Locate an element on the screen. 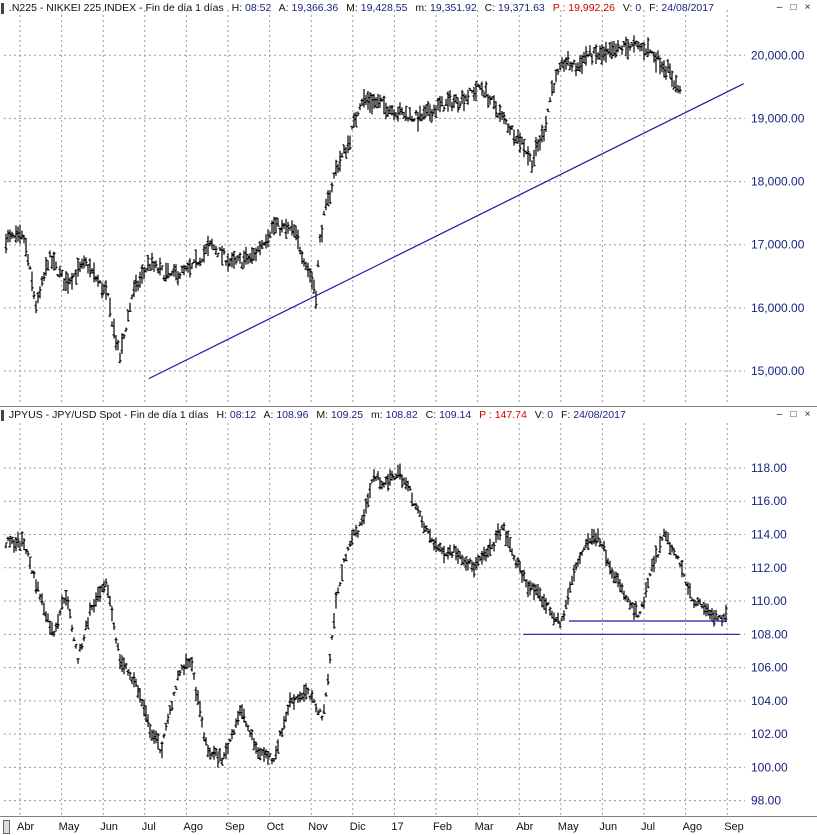 This screenshot has width=817, height=835. nikkei-y-tick-label: 17,000.00 is located at coordinates (778, 245).